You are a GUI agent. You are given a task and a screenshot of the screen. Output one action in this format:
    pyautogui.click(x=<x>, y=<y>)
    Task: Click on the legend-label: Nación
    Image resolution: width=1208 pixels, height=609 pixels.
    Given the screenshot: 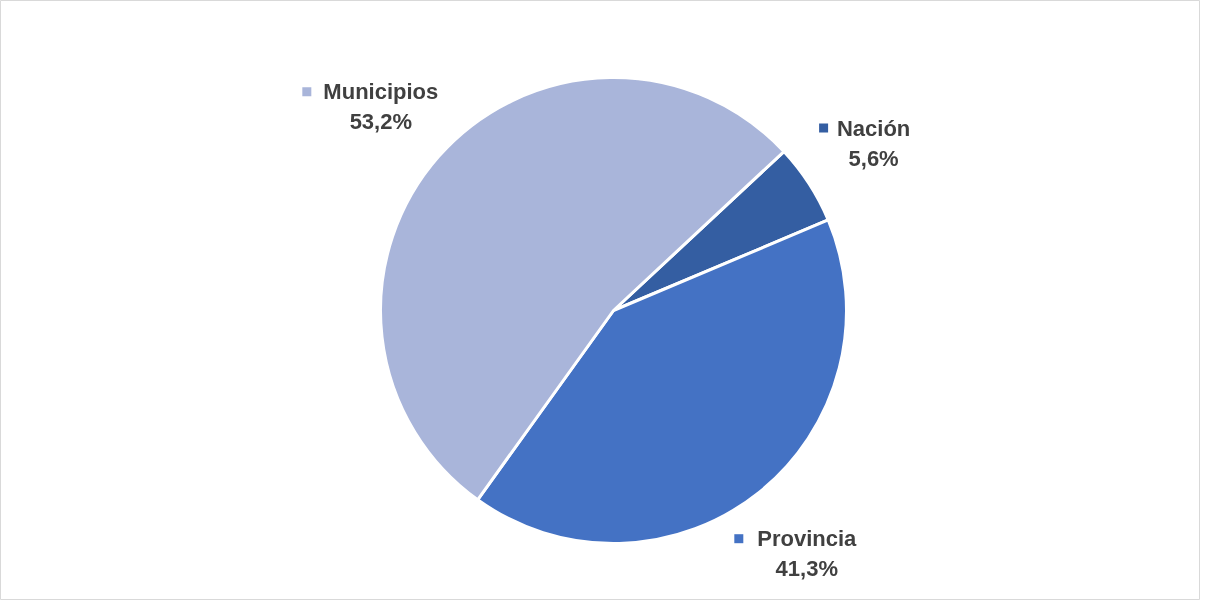 What is the action you would take?
    pyautogui.click(x=873, y=128)
    